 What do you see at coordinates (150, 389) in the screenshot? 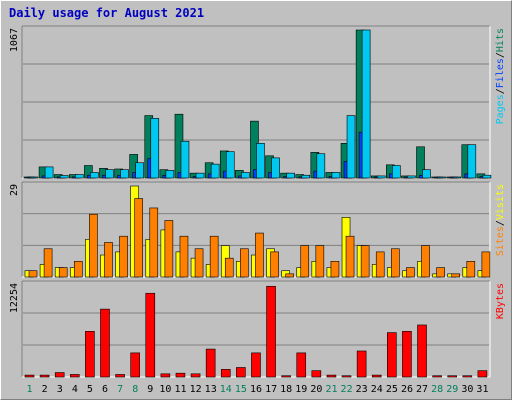
I see `x-tick-day-9: 9` at bounding box center [150, 389].